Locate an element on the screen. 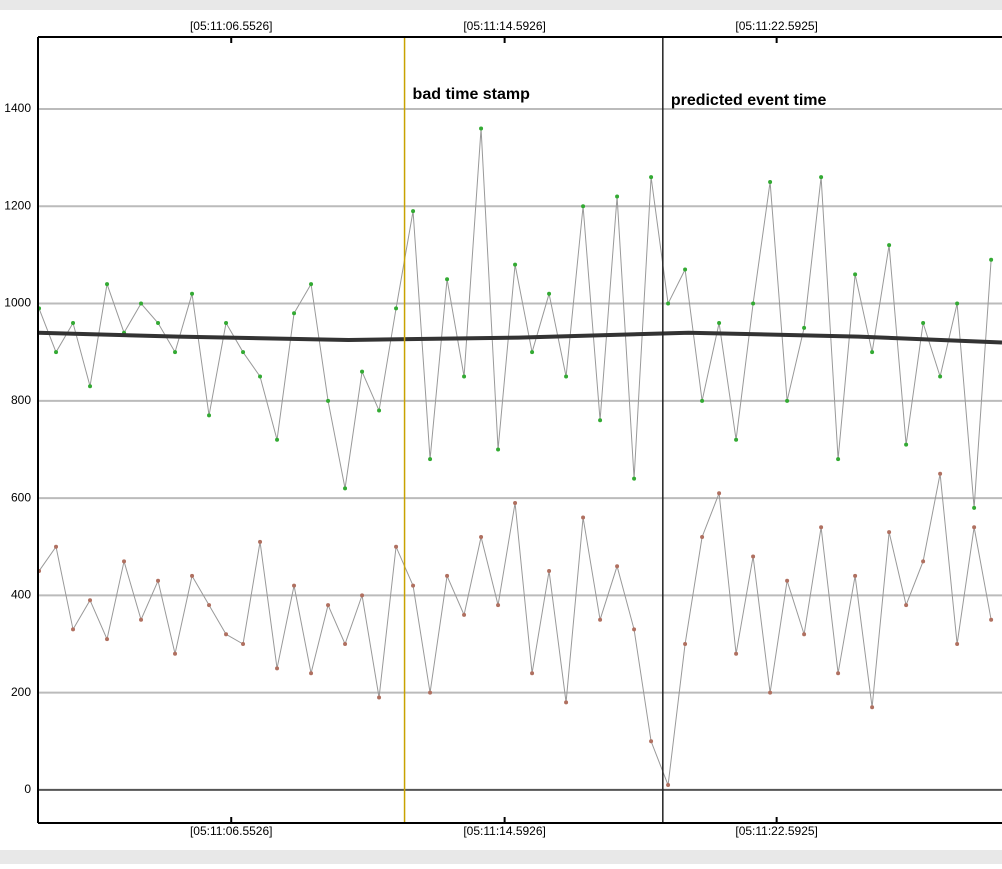 The image size is (1002, 869). y-tick-label: 800 is located at coordinates (21, 400).